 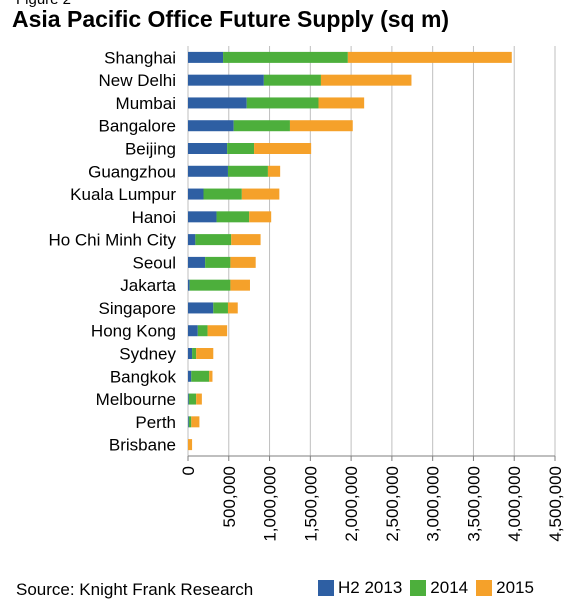 I want to click on x-tick-label: 0, so click(x=188, y=470).